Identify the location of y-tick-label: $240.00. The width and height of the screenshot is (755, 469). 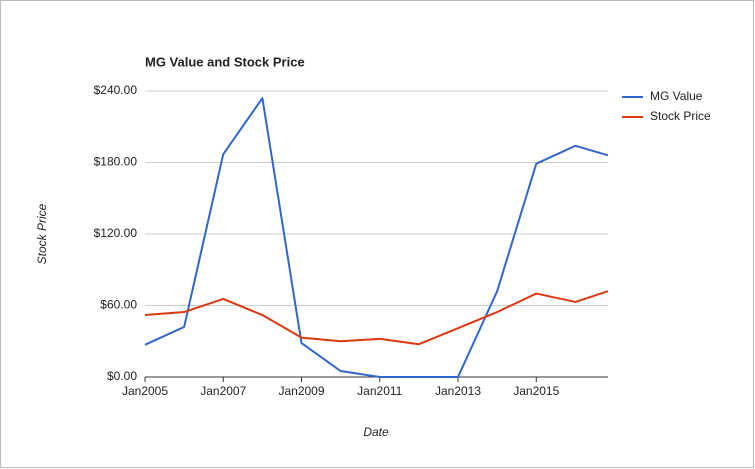
(116, 90).